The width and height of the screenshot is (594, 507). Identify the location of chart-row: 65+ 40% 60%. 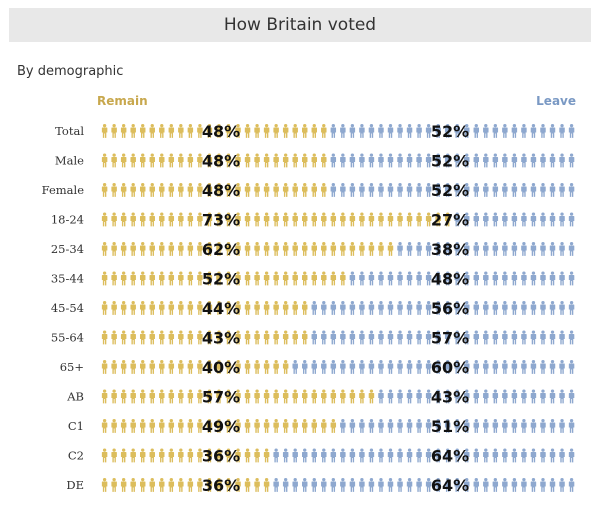
(317, 367).